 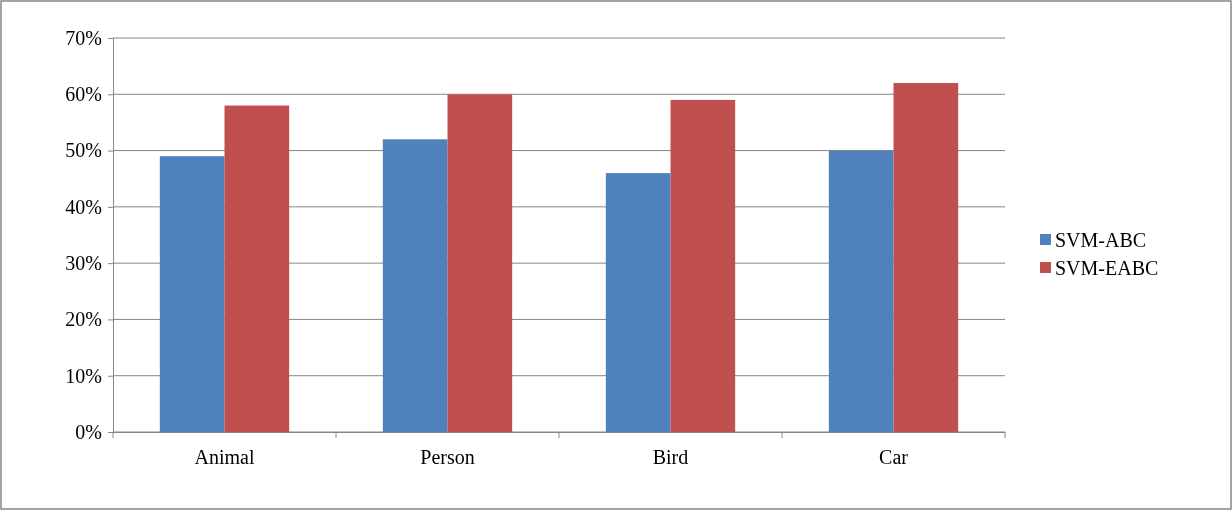 What do you see at coordinates (1107, 268) in the screenshot?
I see `legend-label: SVM-EABC` at bounding box center [1107, 268].